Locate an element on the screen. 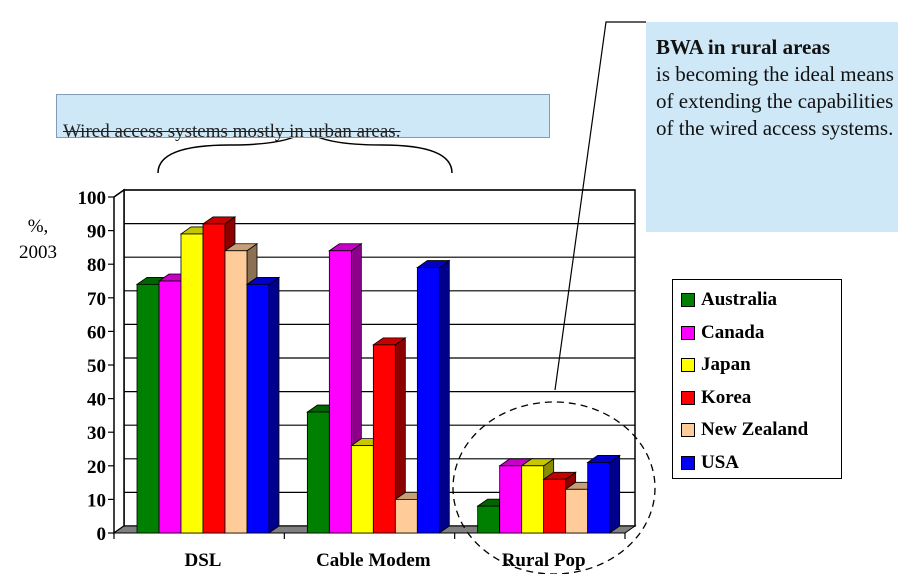  bar-korea-cable-modem is located at coordinates (389, 435).